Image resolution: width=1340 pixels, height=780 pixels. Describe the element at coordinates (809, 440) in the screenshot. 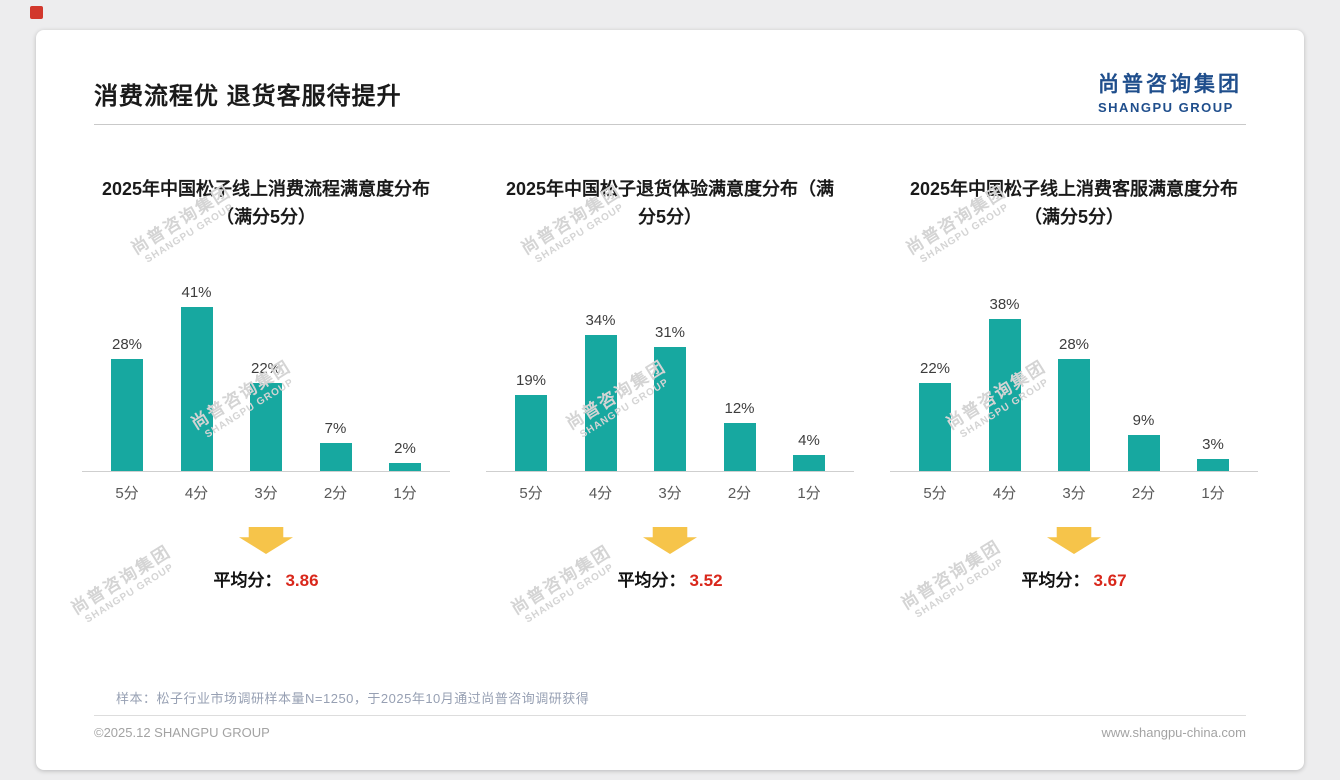

I see `bar-value-label: 4%` at that location.